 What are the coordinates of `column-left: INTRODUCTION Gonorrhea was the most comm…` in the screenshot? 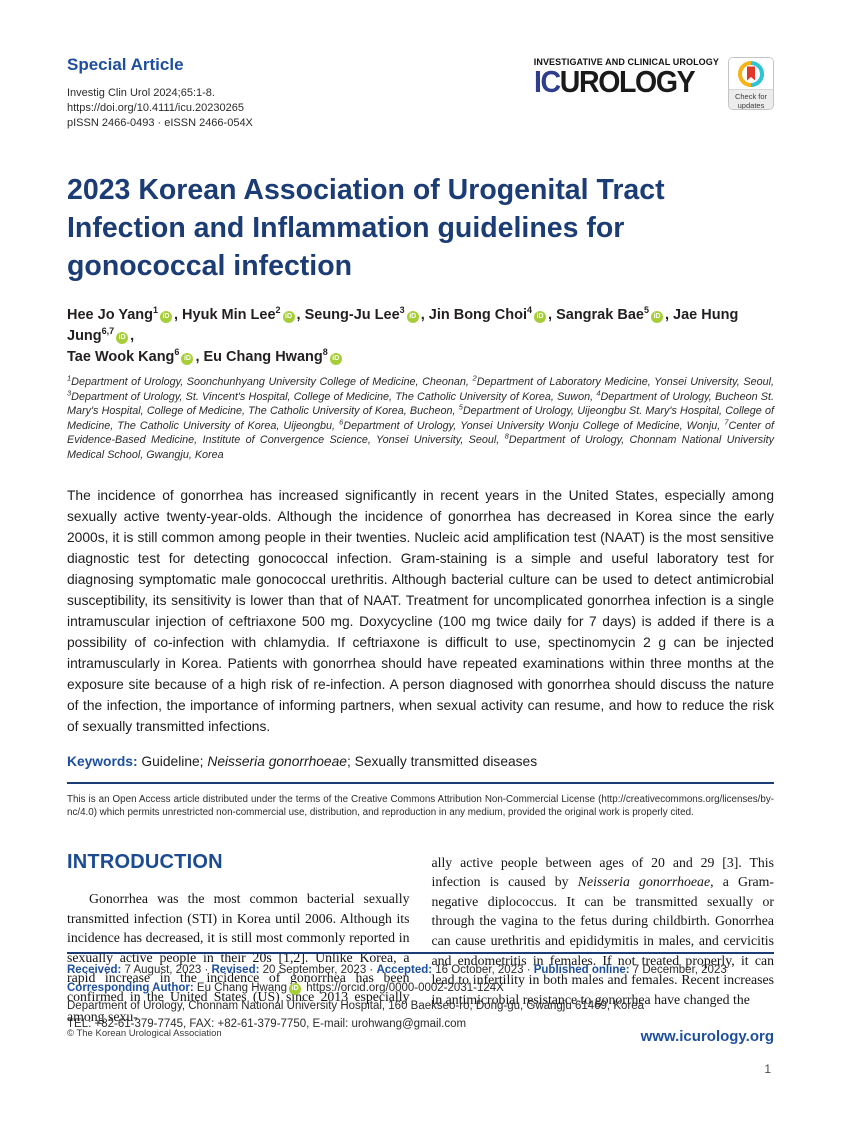 It's located at (238, 938).